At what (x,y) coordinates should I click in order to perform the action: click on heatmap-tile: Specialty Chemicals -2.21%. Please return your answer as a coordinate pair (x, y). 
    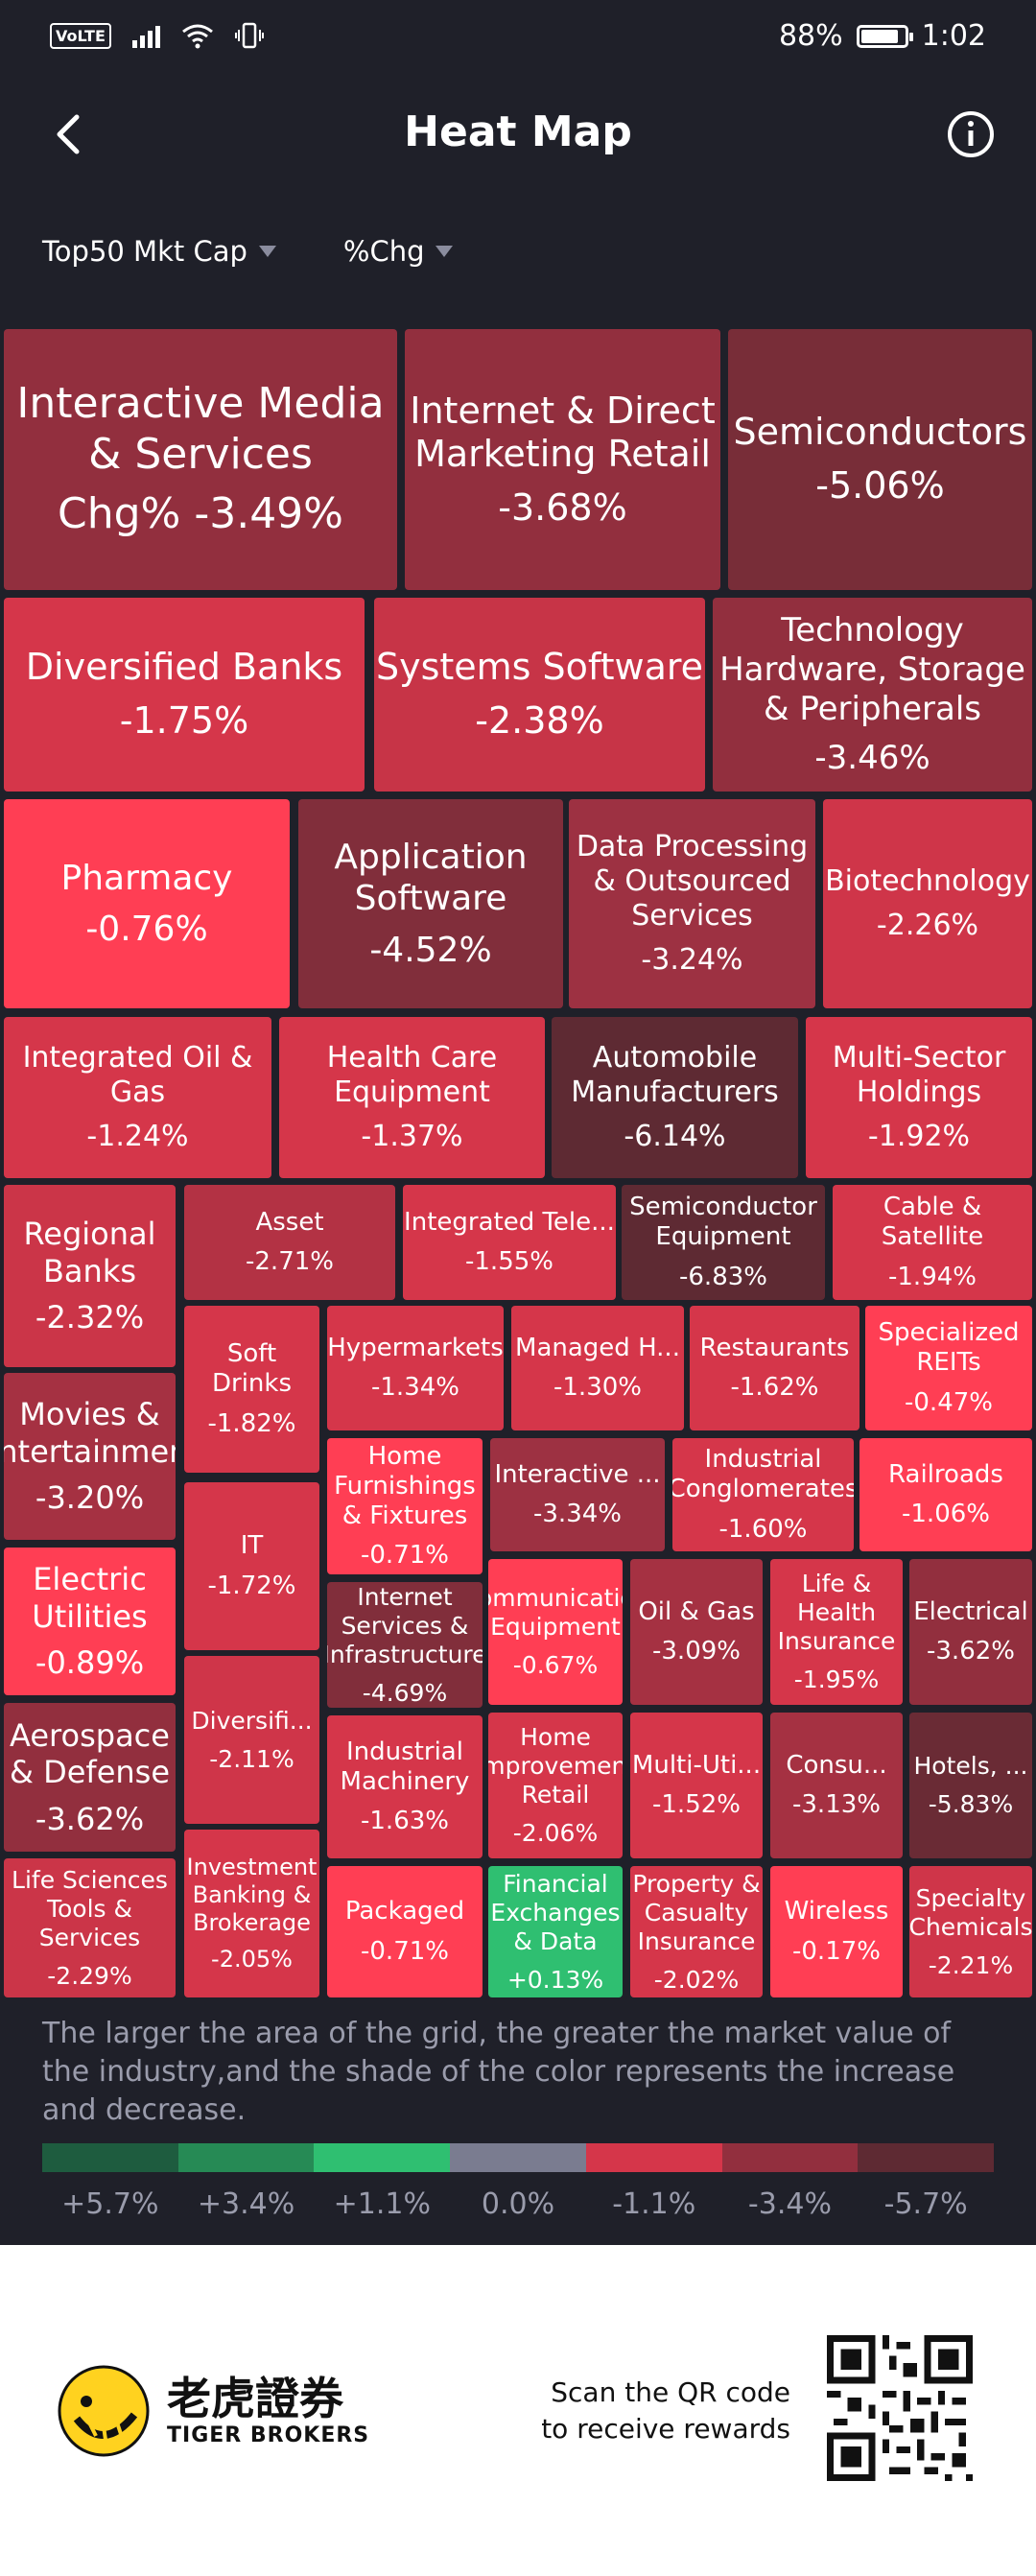
    Looking at the image, I should click on (970, 1932).